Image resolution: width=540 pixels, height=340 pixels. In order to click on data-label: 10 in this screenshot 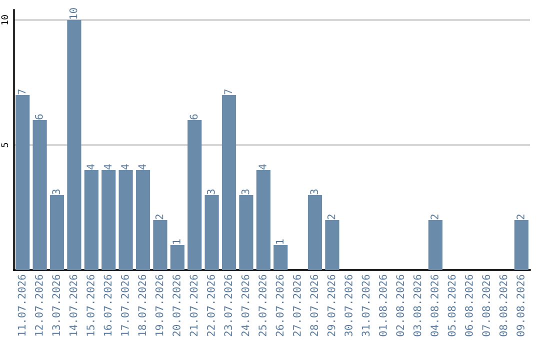, I will do `click(73, 13)`.